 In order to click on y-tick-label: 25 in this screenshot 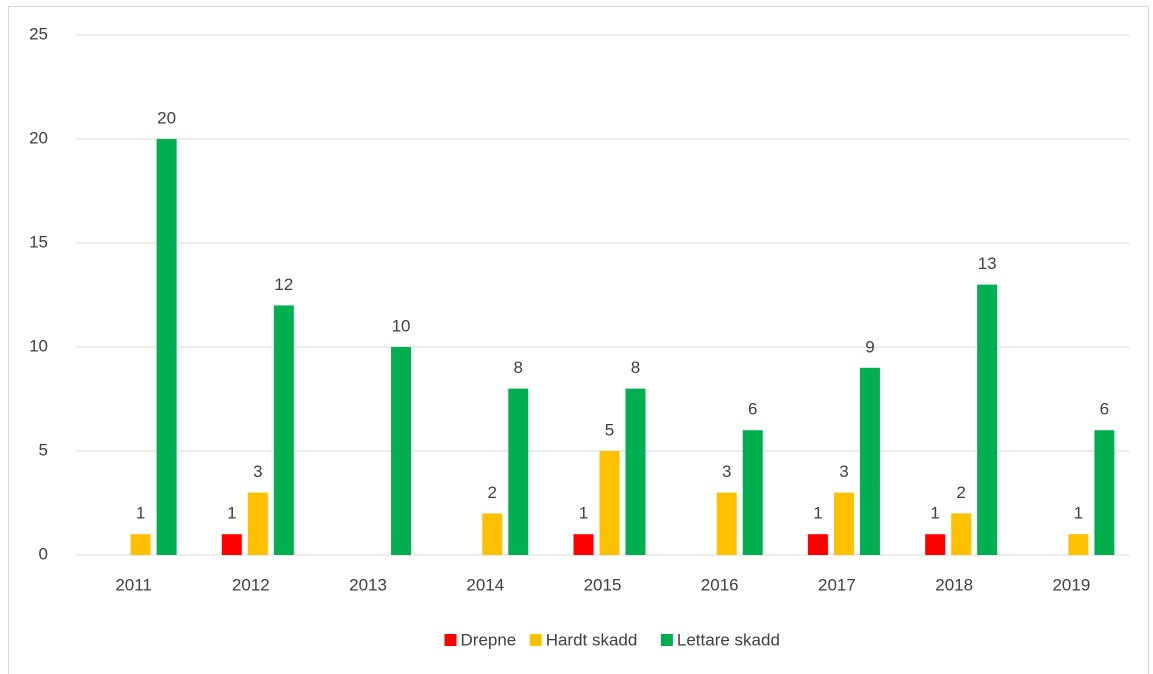, I will do `click(38, 33)`.